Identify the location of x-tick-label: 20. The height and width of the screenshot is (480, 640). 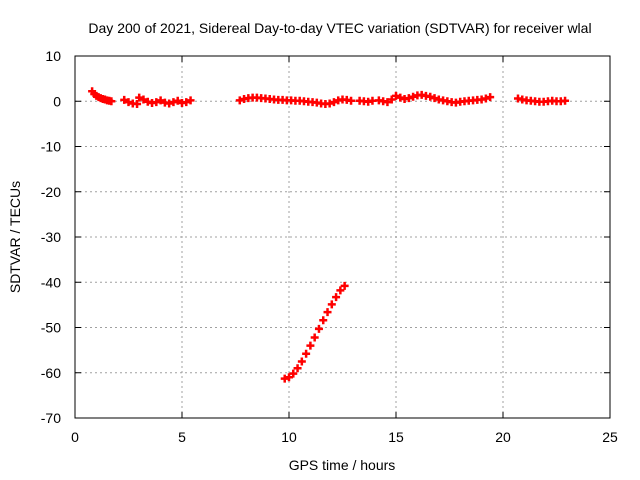
(503, 437).